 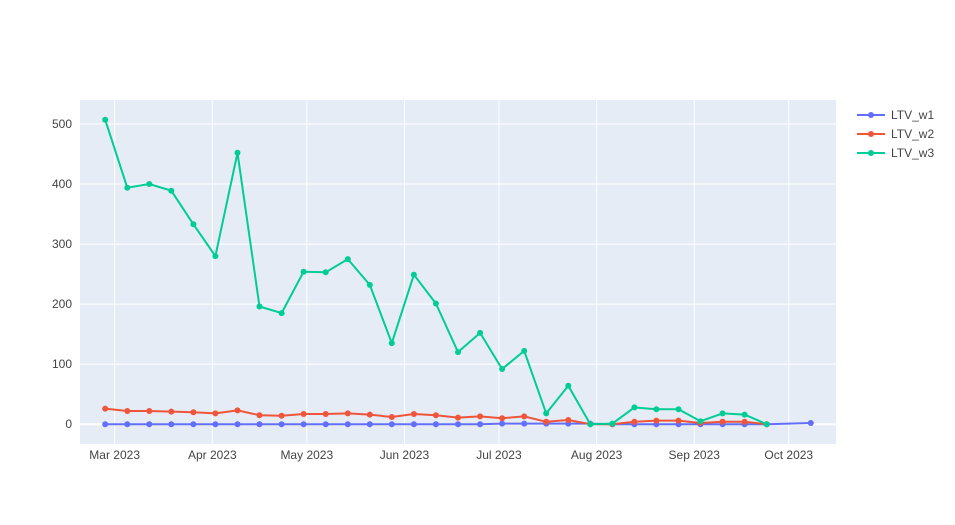 What do you see at coordinates (62, 124) in the screenshot?
I see `y-tick-label: 500` at bounding box center [62, 124].